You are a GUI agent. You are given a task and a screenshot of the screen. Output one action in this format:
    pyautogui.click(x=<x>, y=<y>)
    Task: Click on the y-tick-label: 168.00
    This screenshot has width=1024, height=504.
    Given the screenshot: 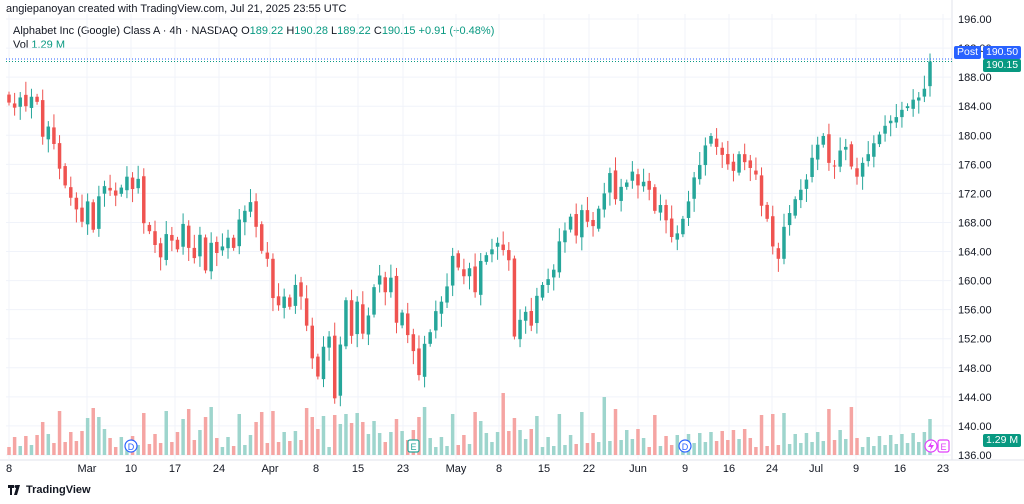 What is the action you would take?
    pyautogui.click(x=975, y=223)
    